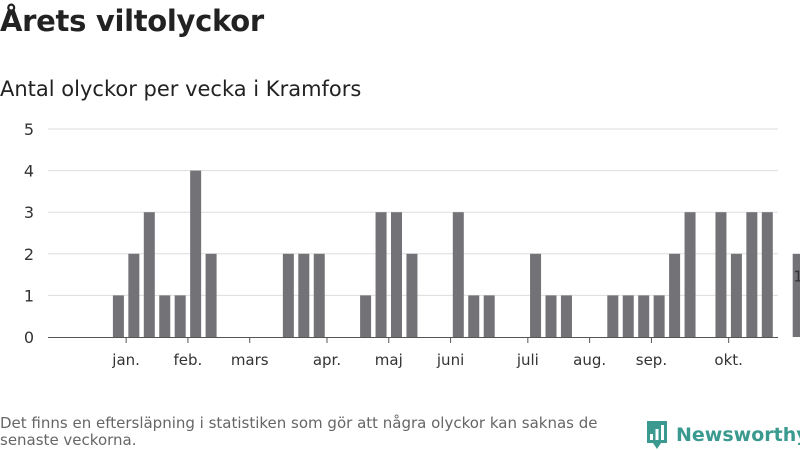 This screenshot has width=800, height=450. What do you see at coordinates (413, 353) in the screenshot?
I see `x-axis: jan. feb. mars apr. maj juni juli aug. sep. okt.` at bounding box center [413, 353].